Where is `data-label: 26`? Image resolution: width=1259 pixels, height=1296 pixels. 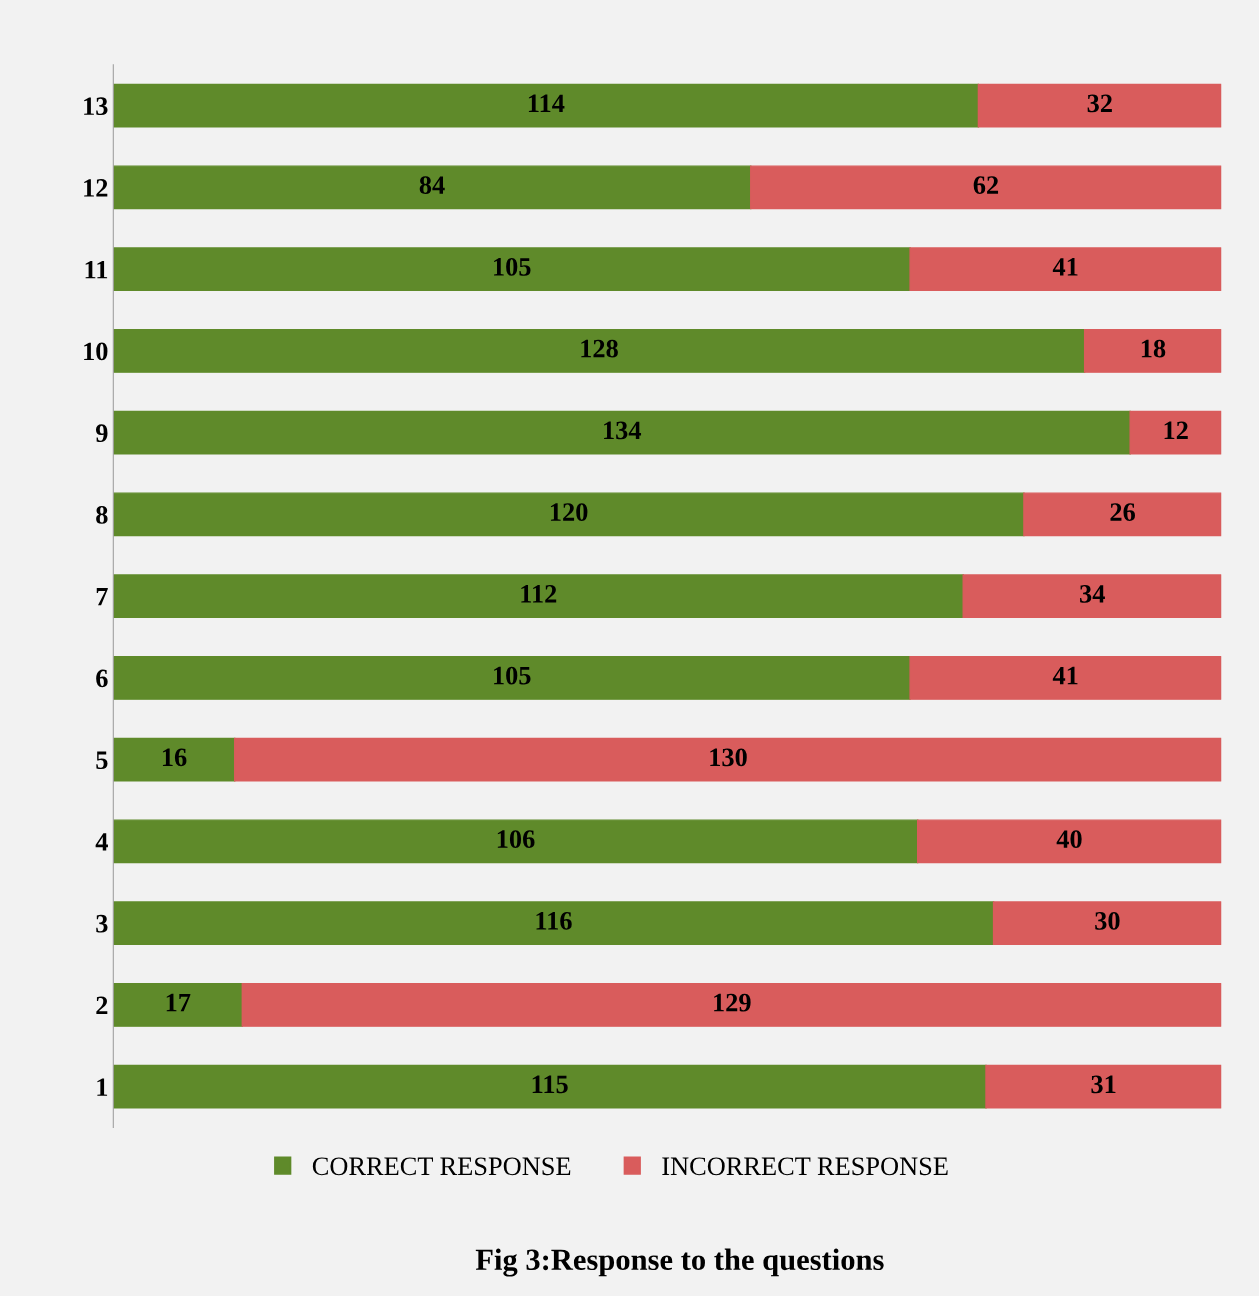 data-label: 26 is located at coordinates (1122, 512).